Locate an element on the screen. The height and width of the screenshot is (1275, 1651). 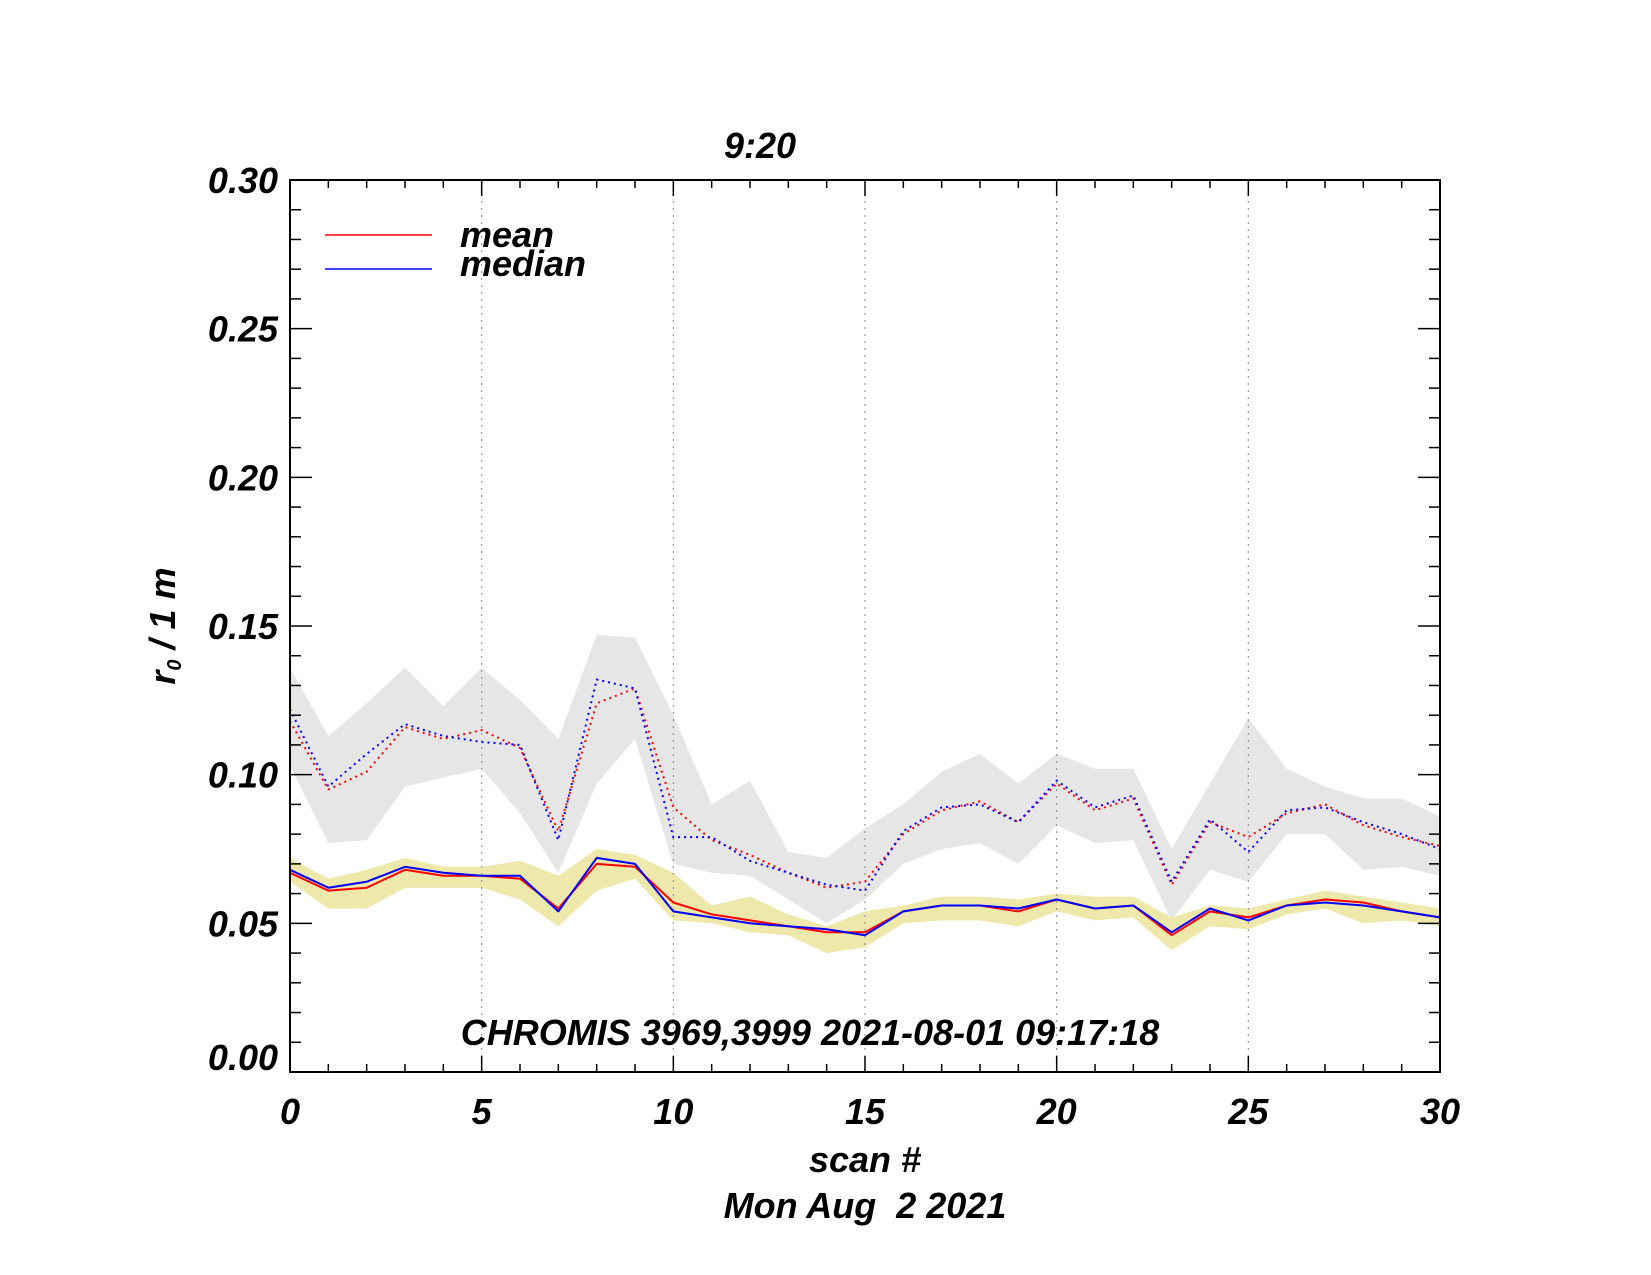
y-tick-label-5: 0.25 is located at coordinates (243, 329).